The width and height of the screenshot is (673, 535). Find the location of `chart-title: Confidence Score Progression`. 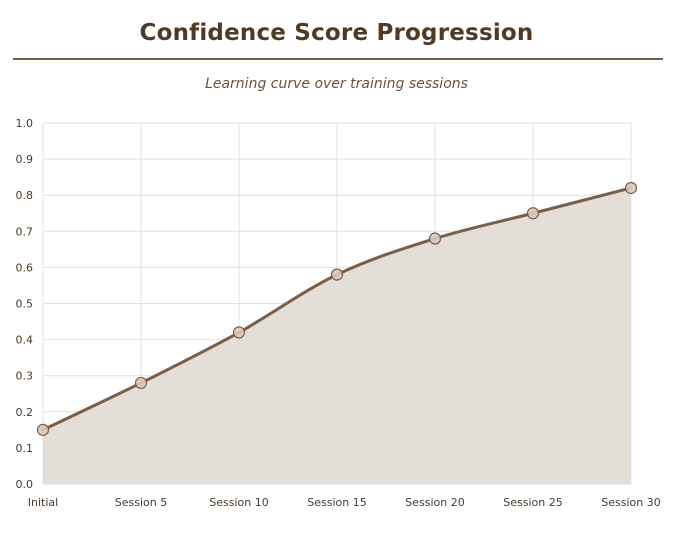

chart-title: Confidence Score Progression is located at coordinates (336, 33).